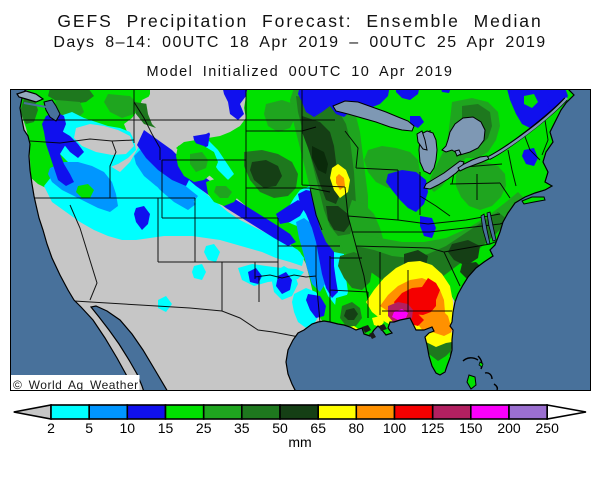 The height and width of the screenshot is (486, 600). What do you see at coordinates (76, 385) in the screenshot?
I see `svg-text: © World Ag Weather` at bounding box center [76, 385].